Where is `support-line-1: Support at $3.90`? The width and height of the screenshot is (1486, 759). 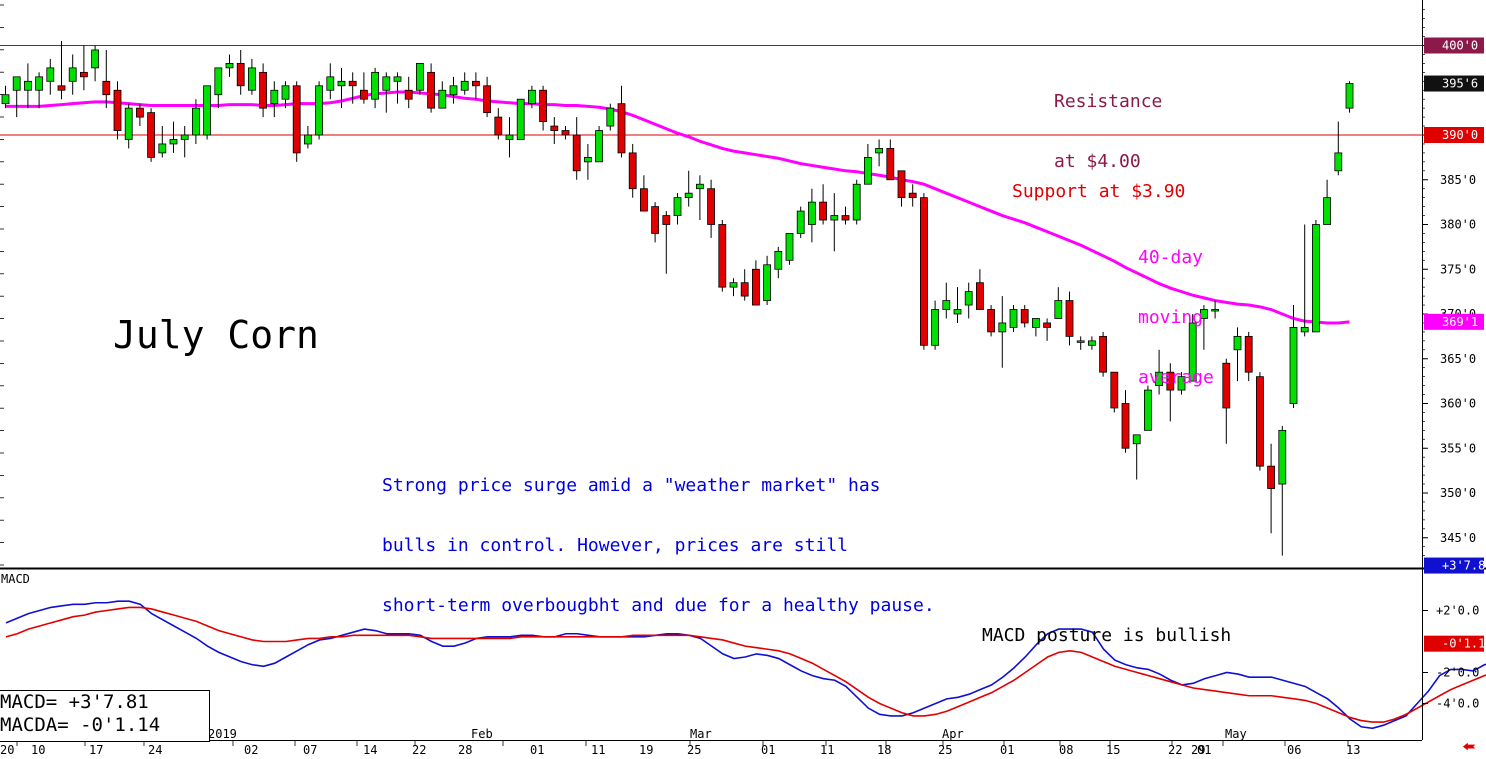 support-line-1: Support at $3.90 is located at coordinates (1099, 191).